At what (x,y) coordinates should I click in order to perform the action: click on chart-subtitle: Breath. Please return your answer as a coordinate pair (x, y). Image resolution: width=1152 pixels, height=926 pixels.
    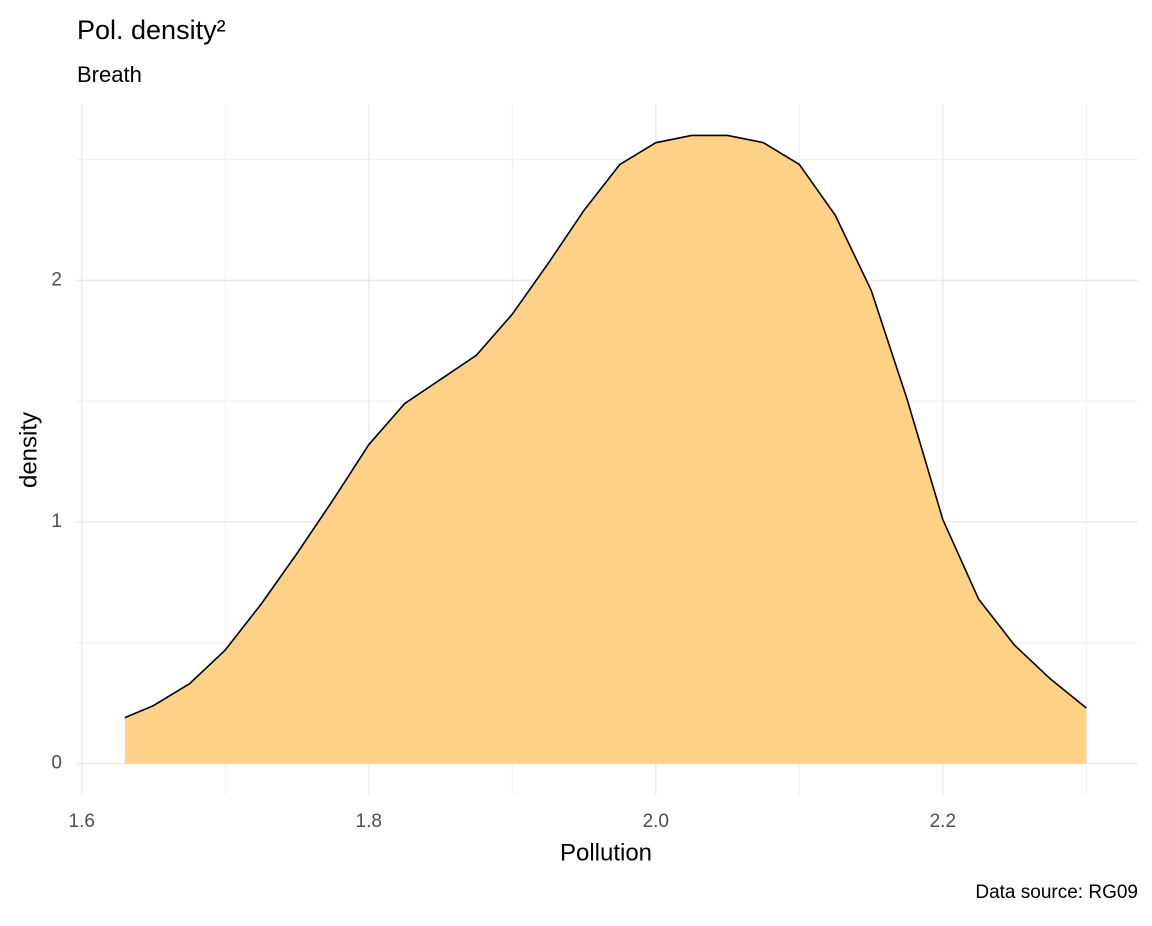
    Looking at the image, I should click on (109, 74).